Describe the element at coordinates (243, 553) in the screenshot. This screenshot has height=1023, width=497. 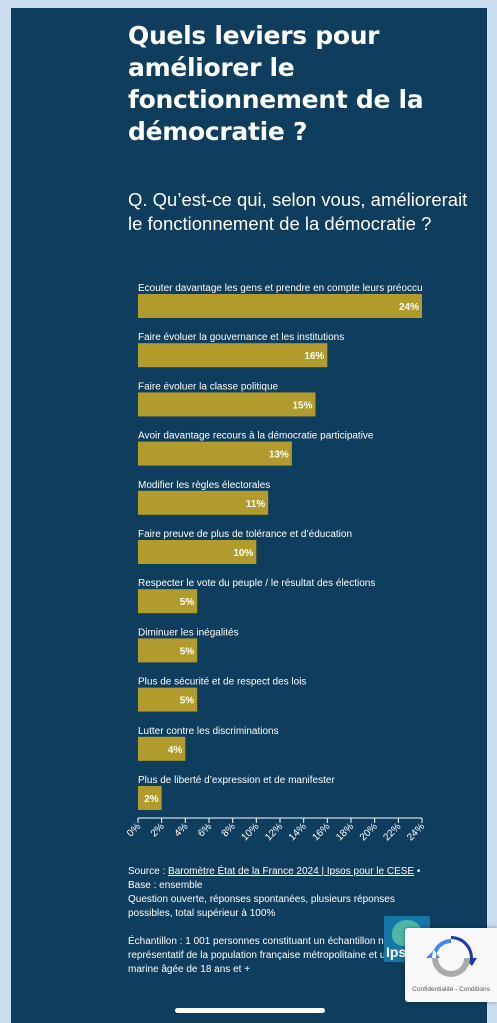
I see `value-label: 10%` at that location.